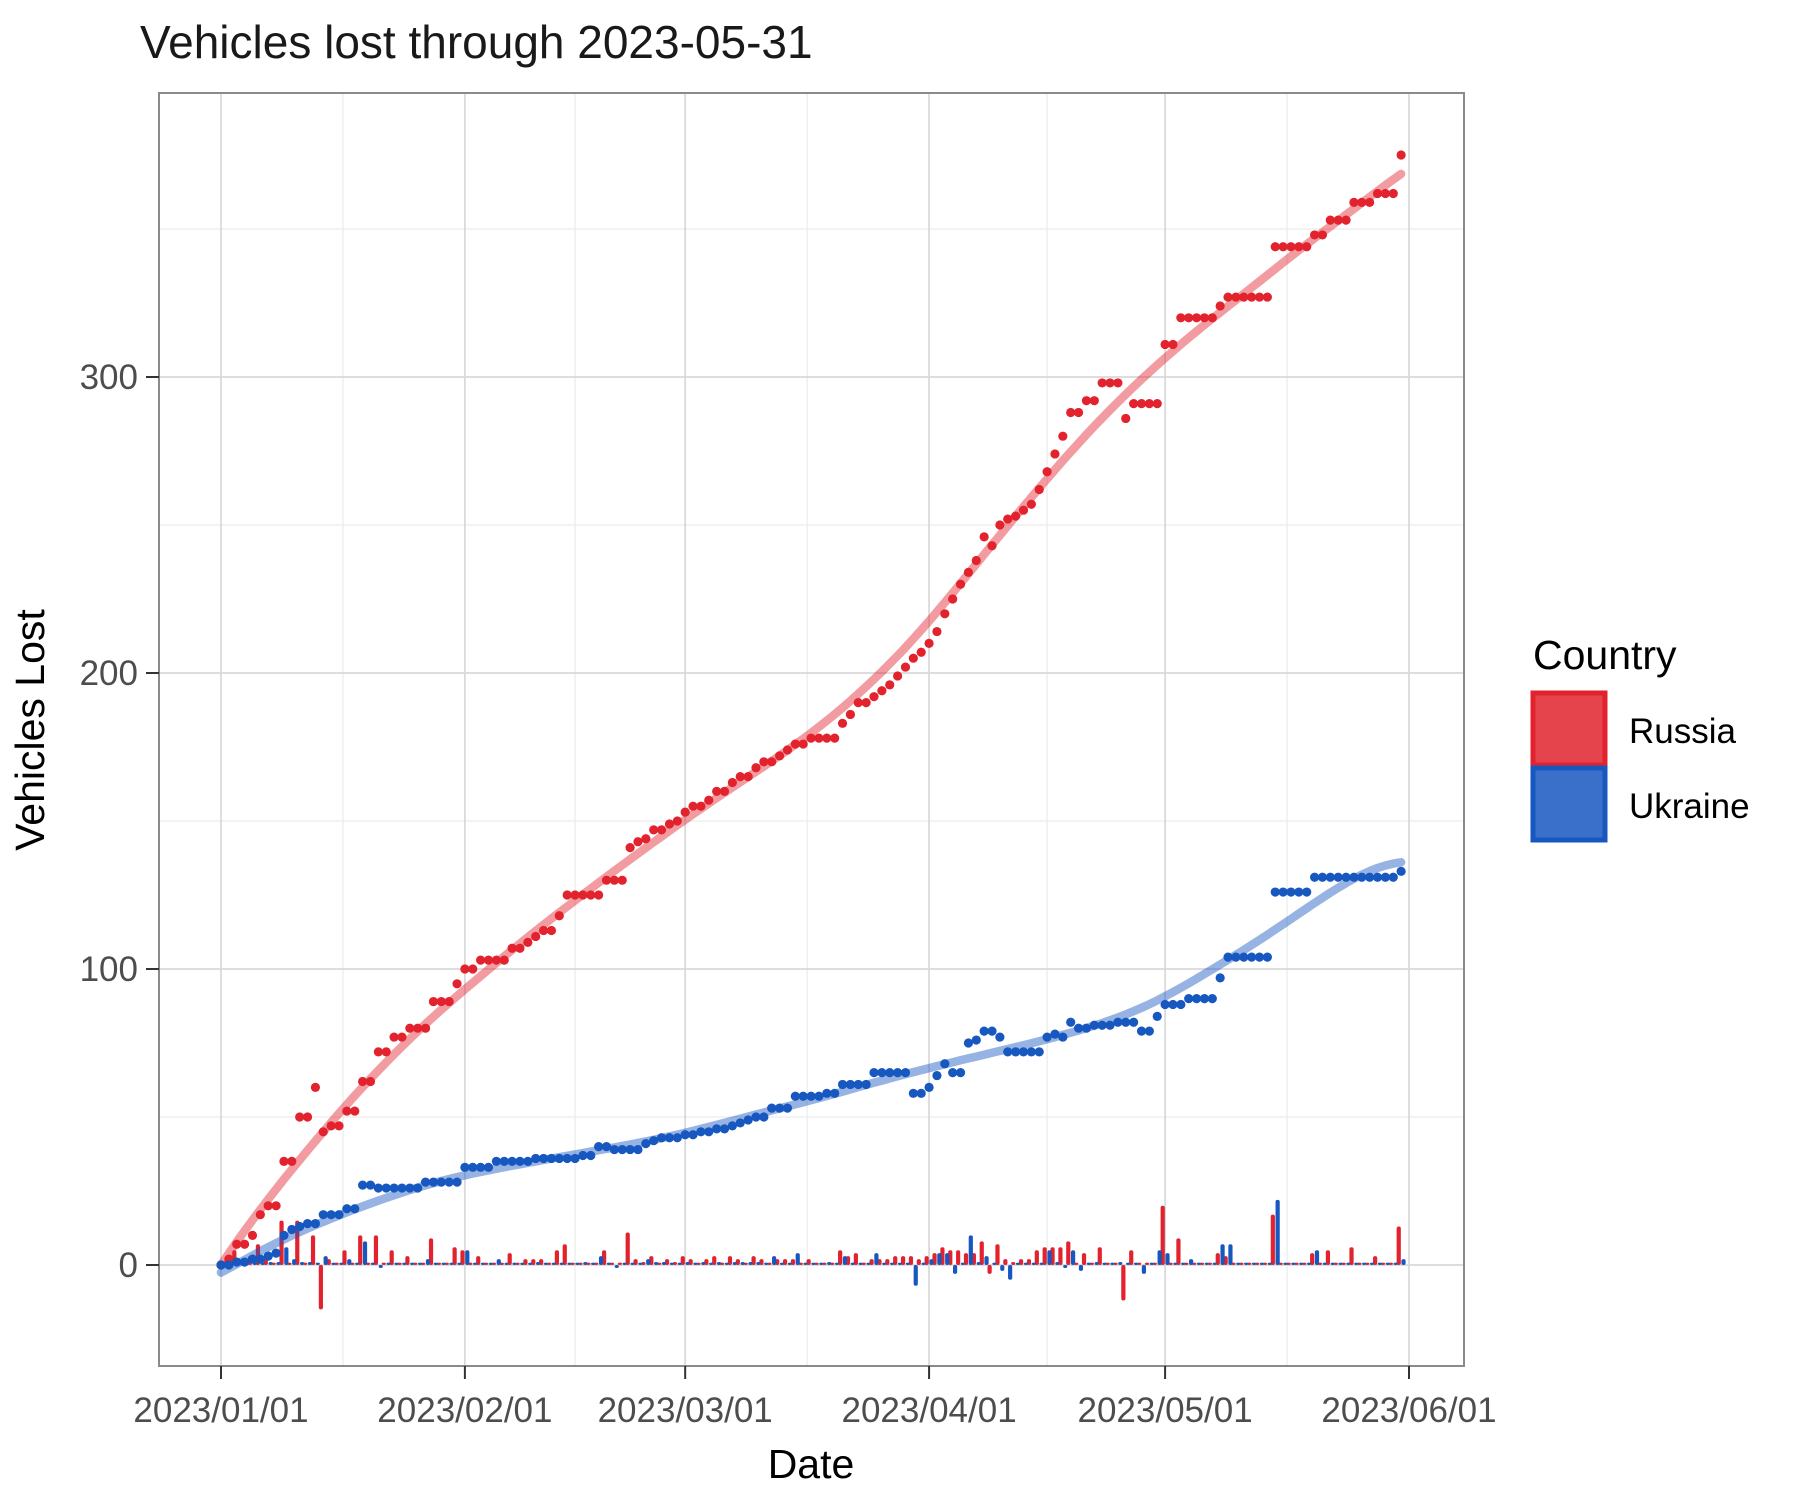 The width and height of the screenshot is (1800, 1505). I want to click on x-tick-label: 2023/02/01, so click(464, 1410).